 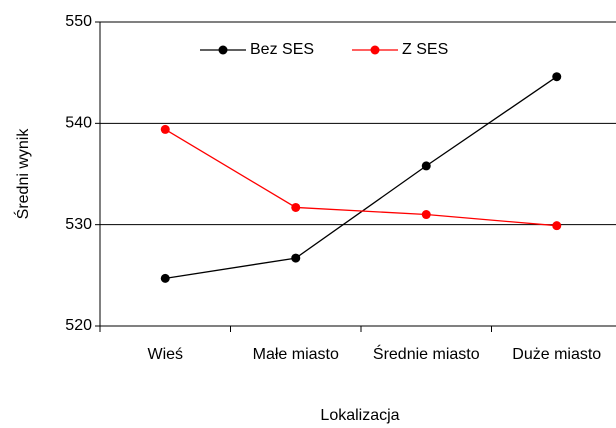 I want to click on y-tick-label: 550, so click(x=78, y=21).